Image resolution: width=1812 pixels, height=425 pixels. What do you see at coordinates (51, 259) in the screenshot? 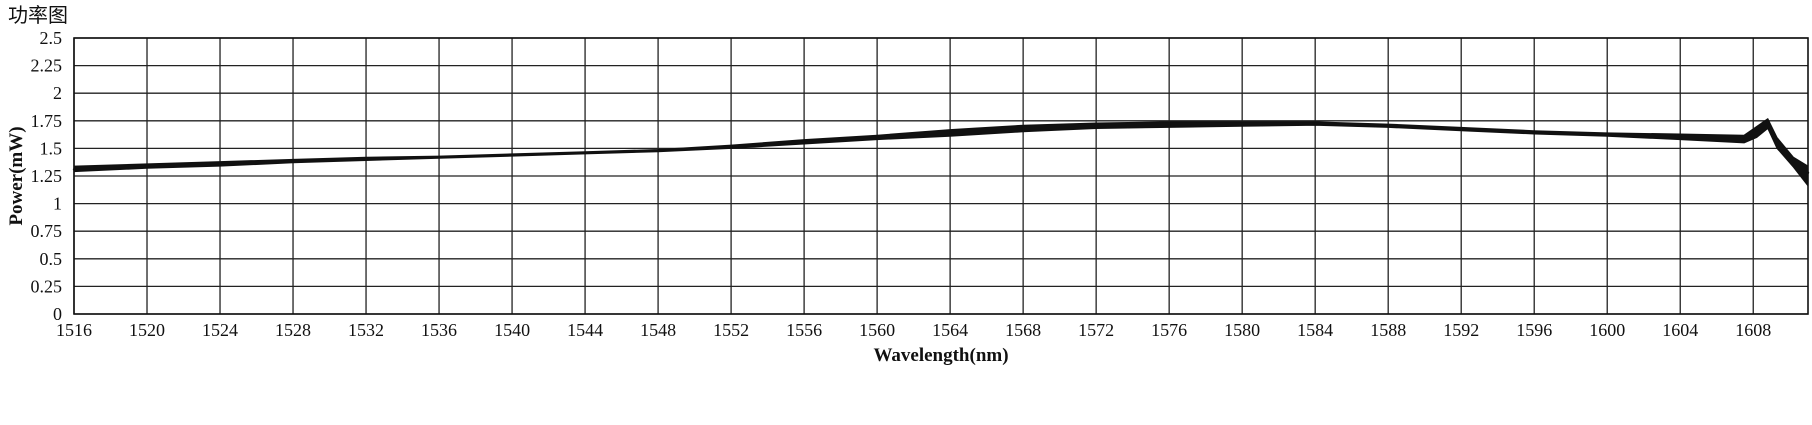
I see `y-tick-label: 0.5` at bounding box center [51, 259].